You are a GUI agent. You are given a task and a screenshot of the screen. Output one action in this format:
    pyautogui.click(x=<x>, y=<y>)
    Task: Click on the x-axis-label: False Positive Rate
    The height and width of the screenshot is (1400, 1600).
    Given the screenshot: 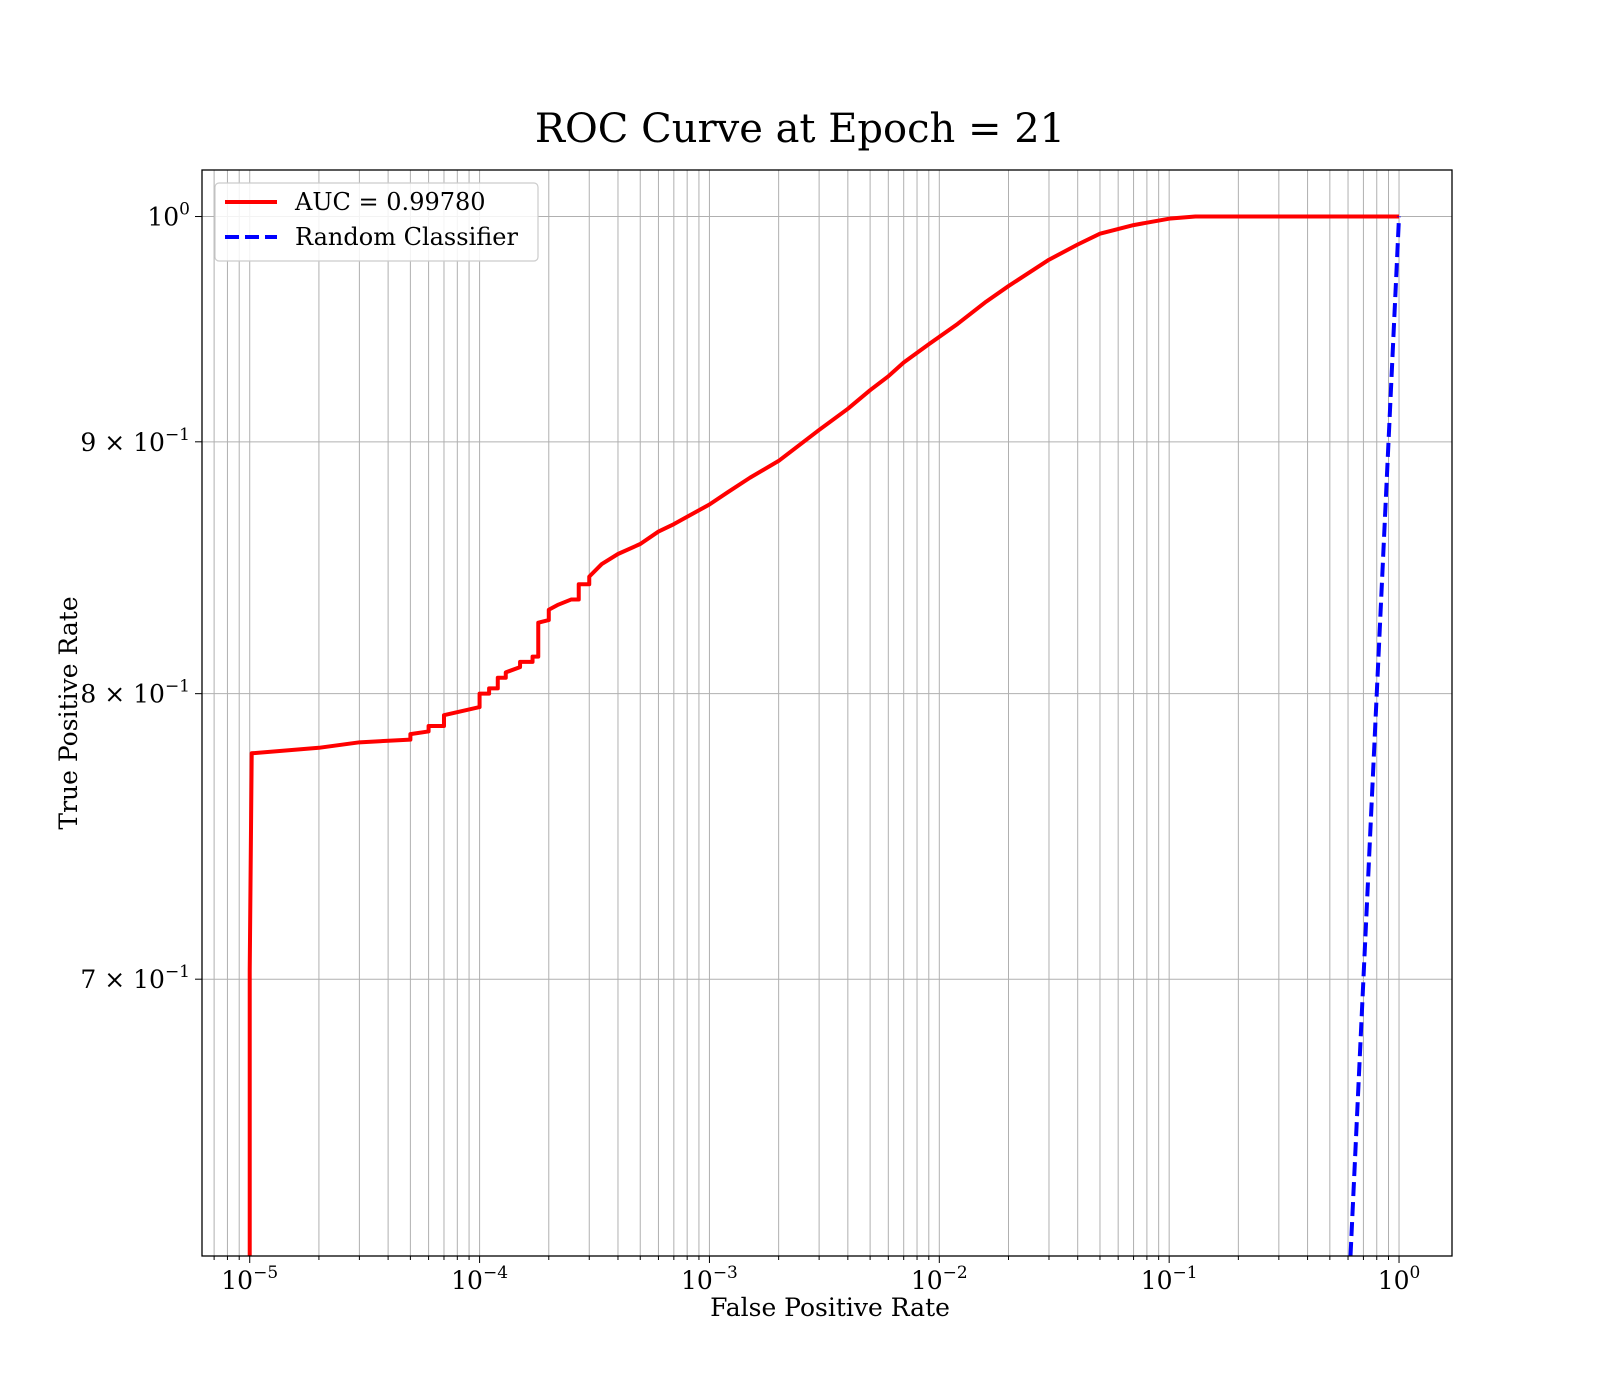 What is the action you would take?
    pyautogui.click(x=830, y=1307)
    